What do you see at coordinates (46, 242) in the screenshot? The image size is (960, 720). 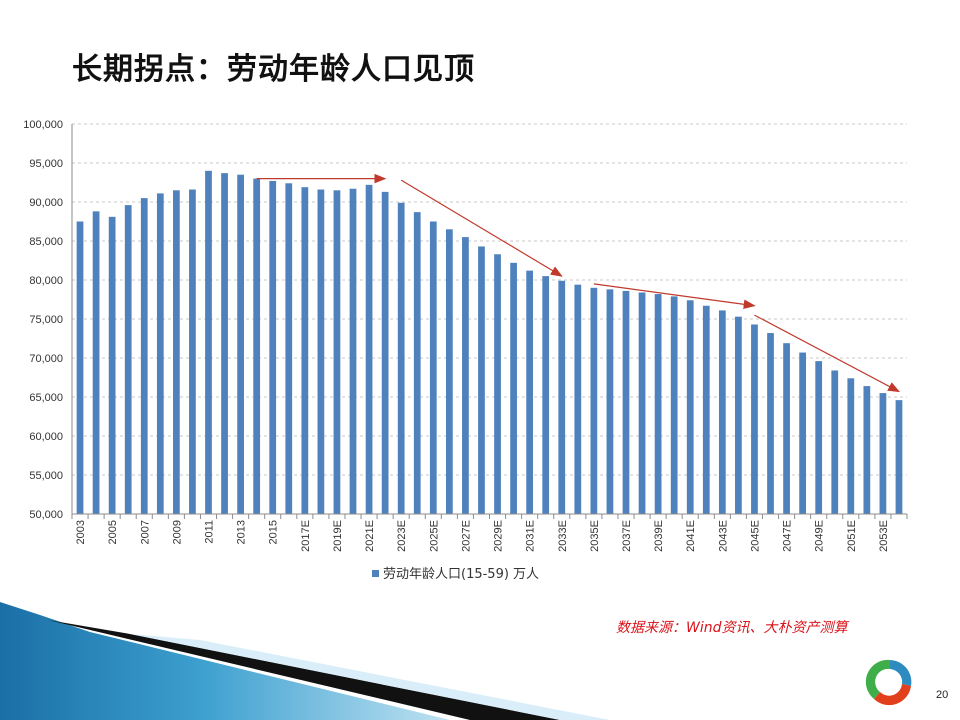 I see `y-tick-label: 85,000` at bounding box center [46, 242].